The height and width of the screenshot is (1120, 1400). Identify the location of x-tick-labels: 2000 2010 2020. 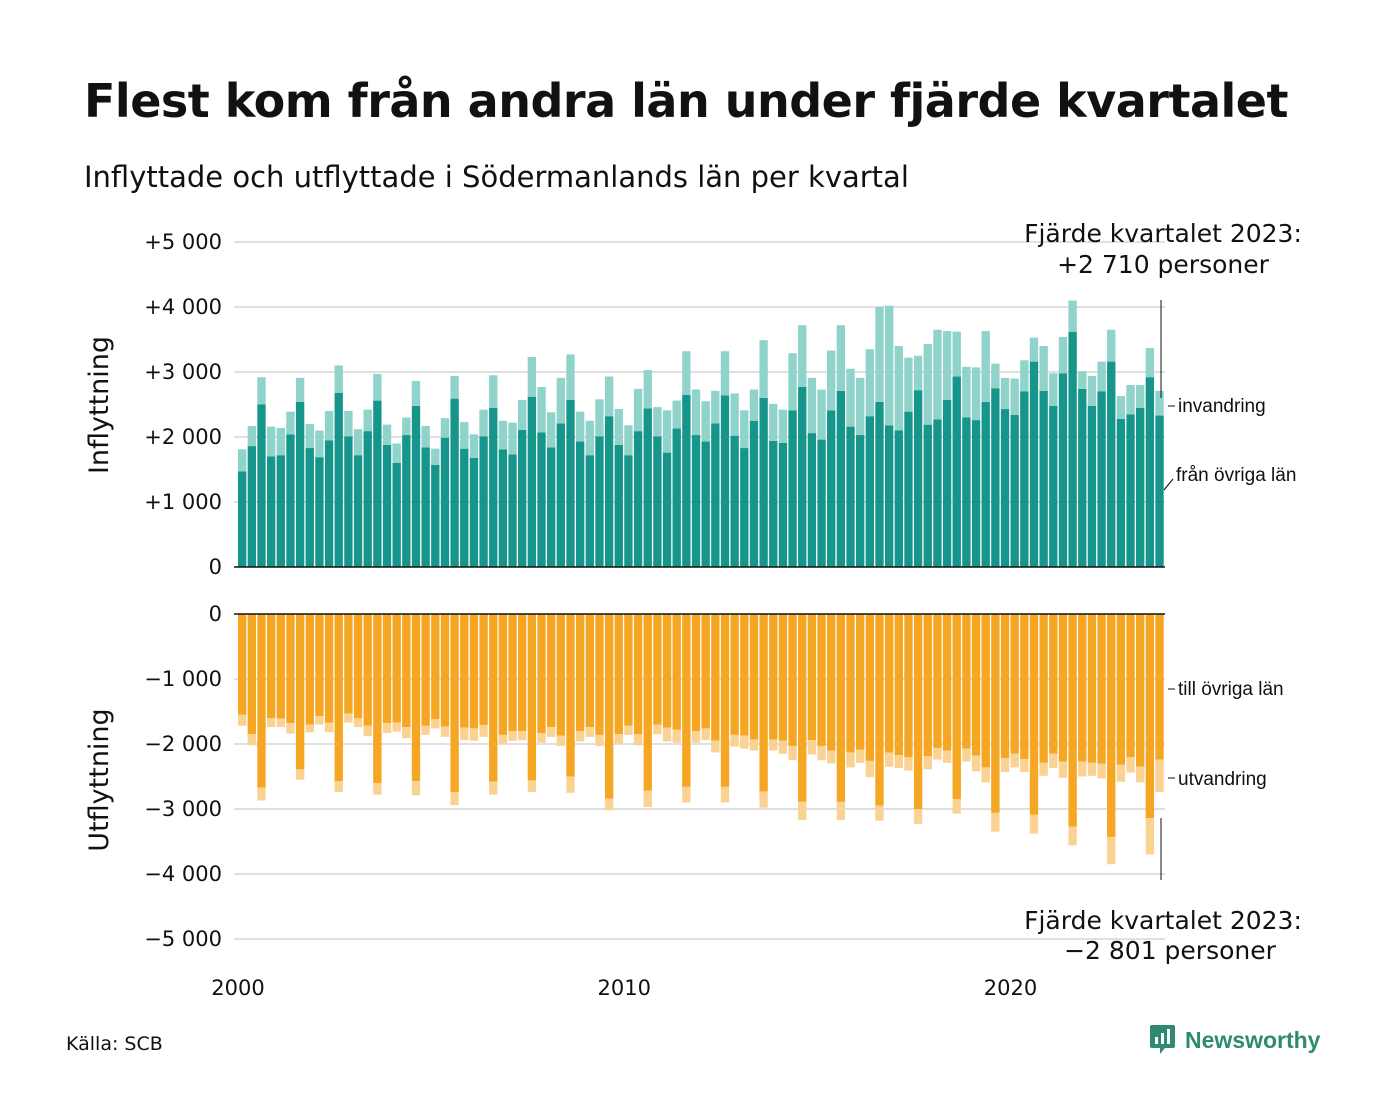
(624, 988).